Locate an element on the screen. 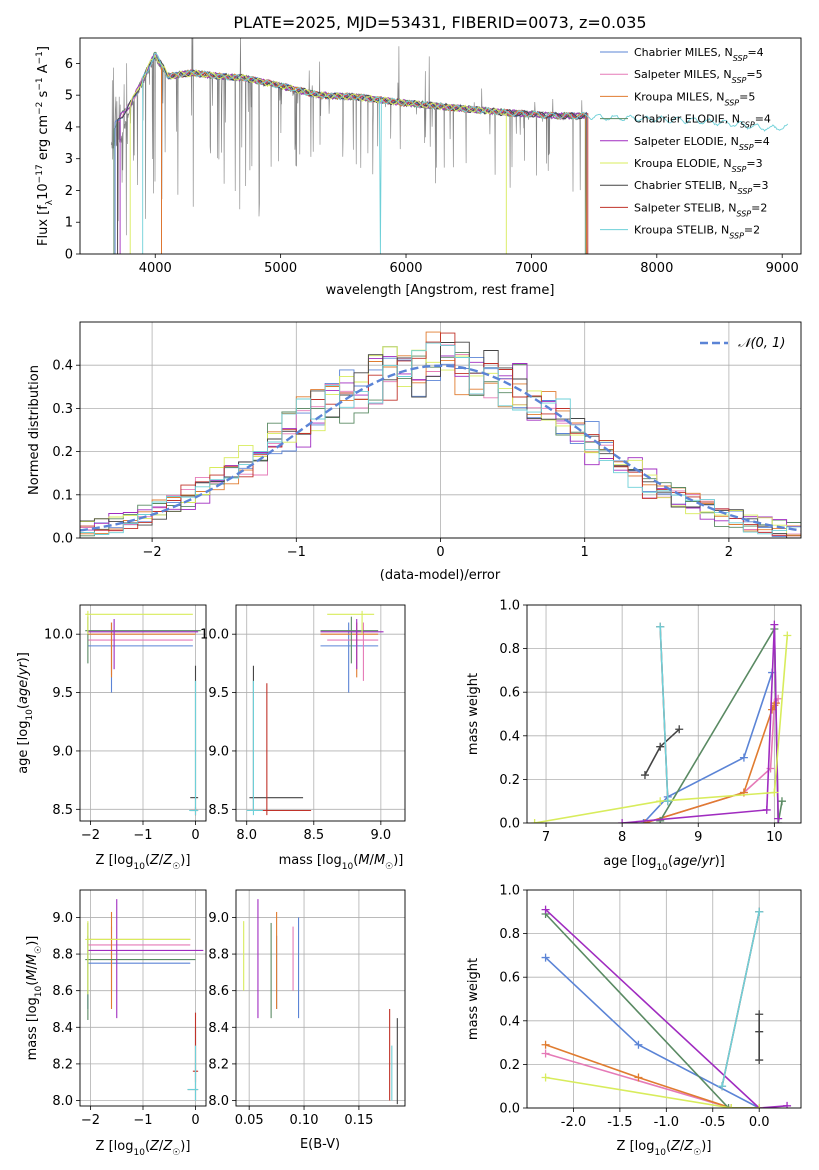 The height and width of the screenshot is (1170, 819). legend-label: Chabrier STELIB, NSSP=3 is located at coordinates (701, 187).